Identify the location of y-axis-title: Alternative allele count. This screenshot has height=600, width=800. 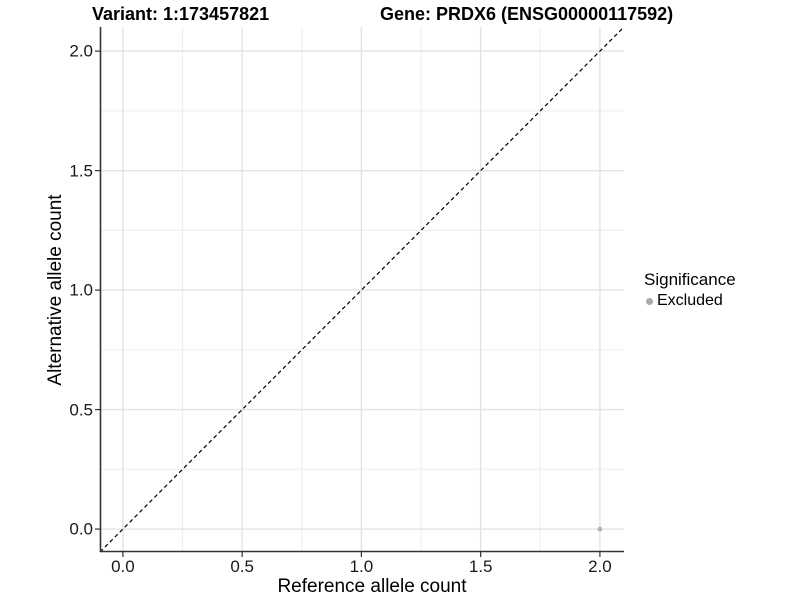
(55, 290).